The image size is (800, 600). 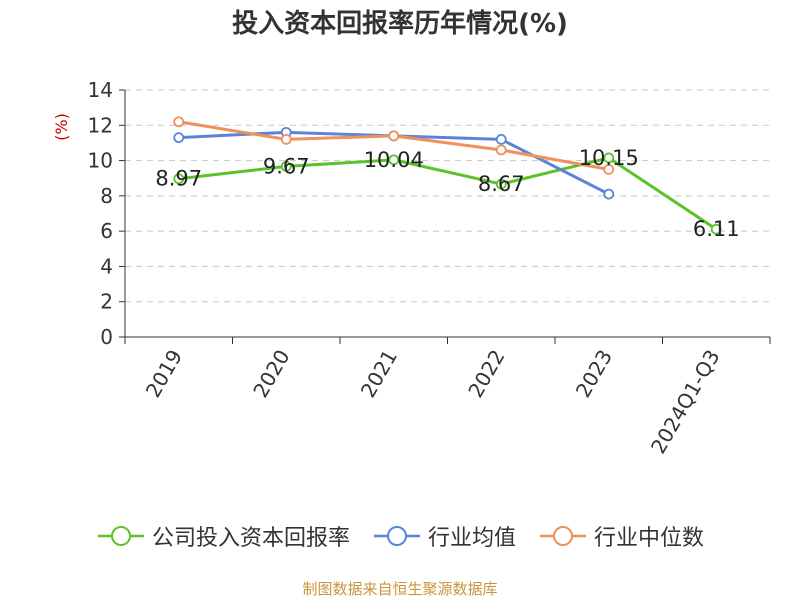 What do you see at coordinates (106, 337) in the screenshot?
I see `y-tick-label: 0` at bounding box center [106, 337].